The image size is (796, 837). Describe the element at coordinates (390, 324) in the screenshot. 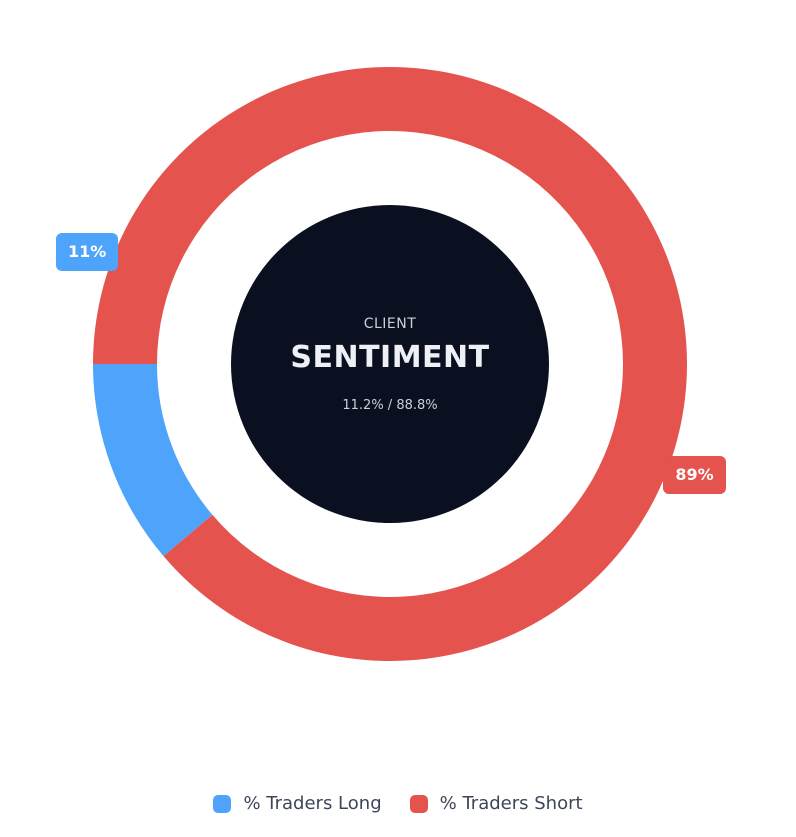

I see `center-label-top: CLIENT` at that location.